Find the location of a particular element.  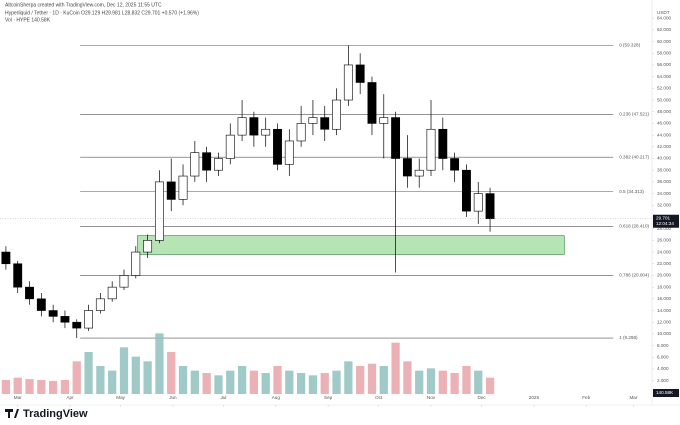

y-tick-label: 58.000 is located at coordinates (664, 52).